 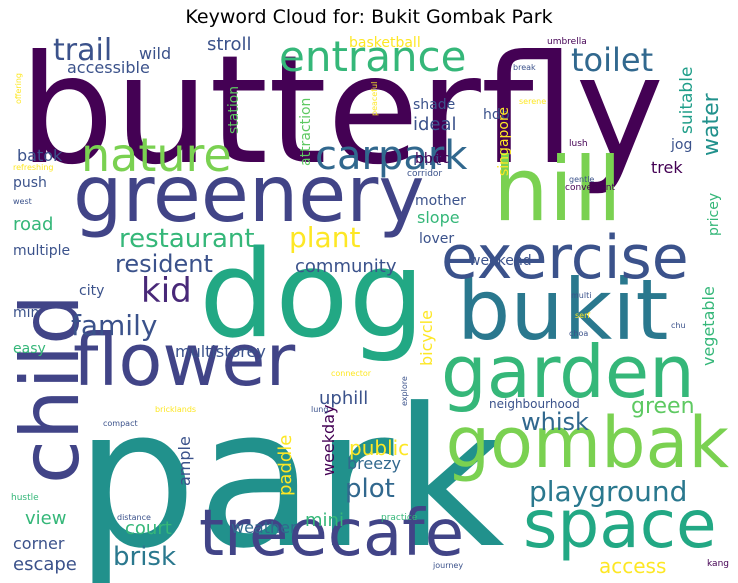 I want to click on cloud-word: carpark, so click(x=391, y=156).